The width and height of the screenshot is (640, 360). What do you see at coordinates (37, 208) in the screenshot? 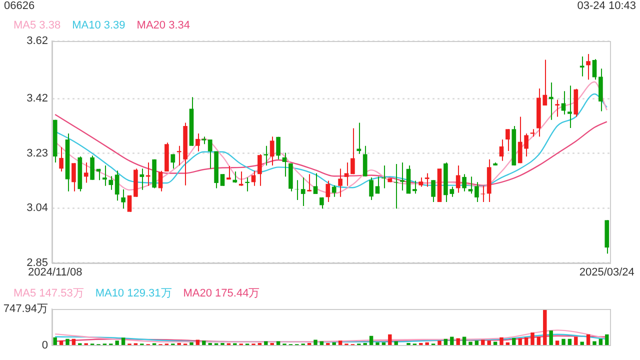
I see `y-tick-label: 3.04` at bounding box center [37, 208].